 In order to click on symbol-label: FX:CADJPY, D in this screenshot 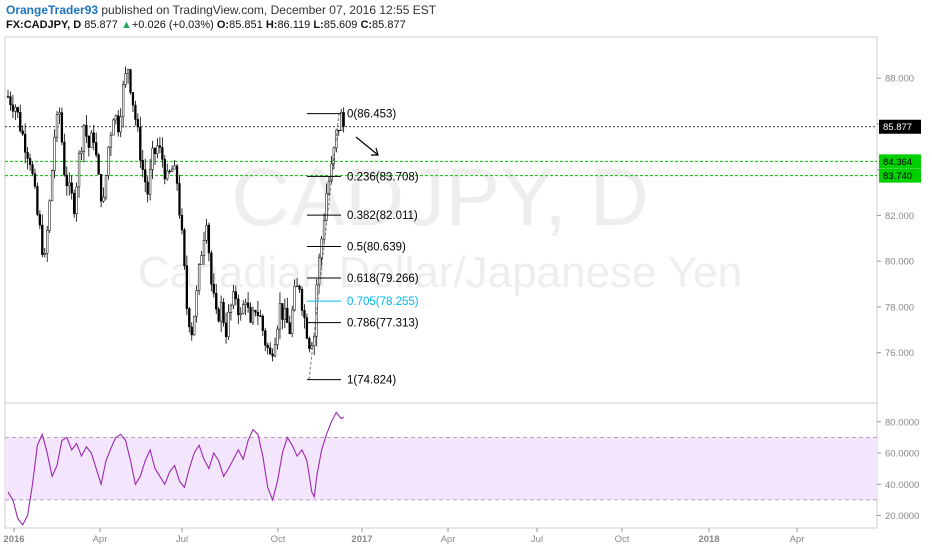, I will do `click(44, 25)`.